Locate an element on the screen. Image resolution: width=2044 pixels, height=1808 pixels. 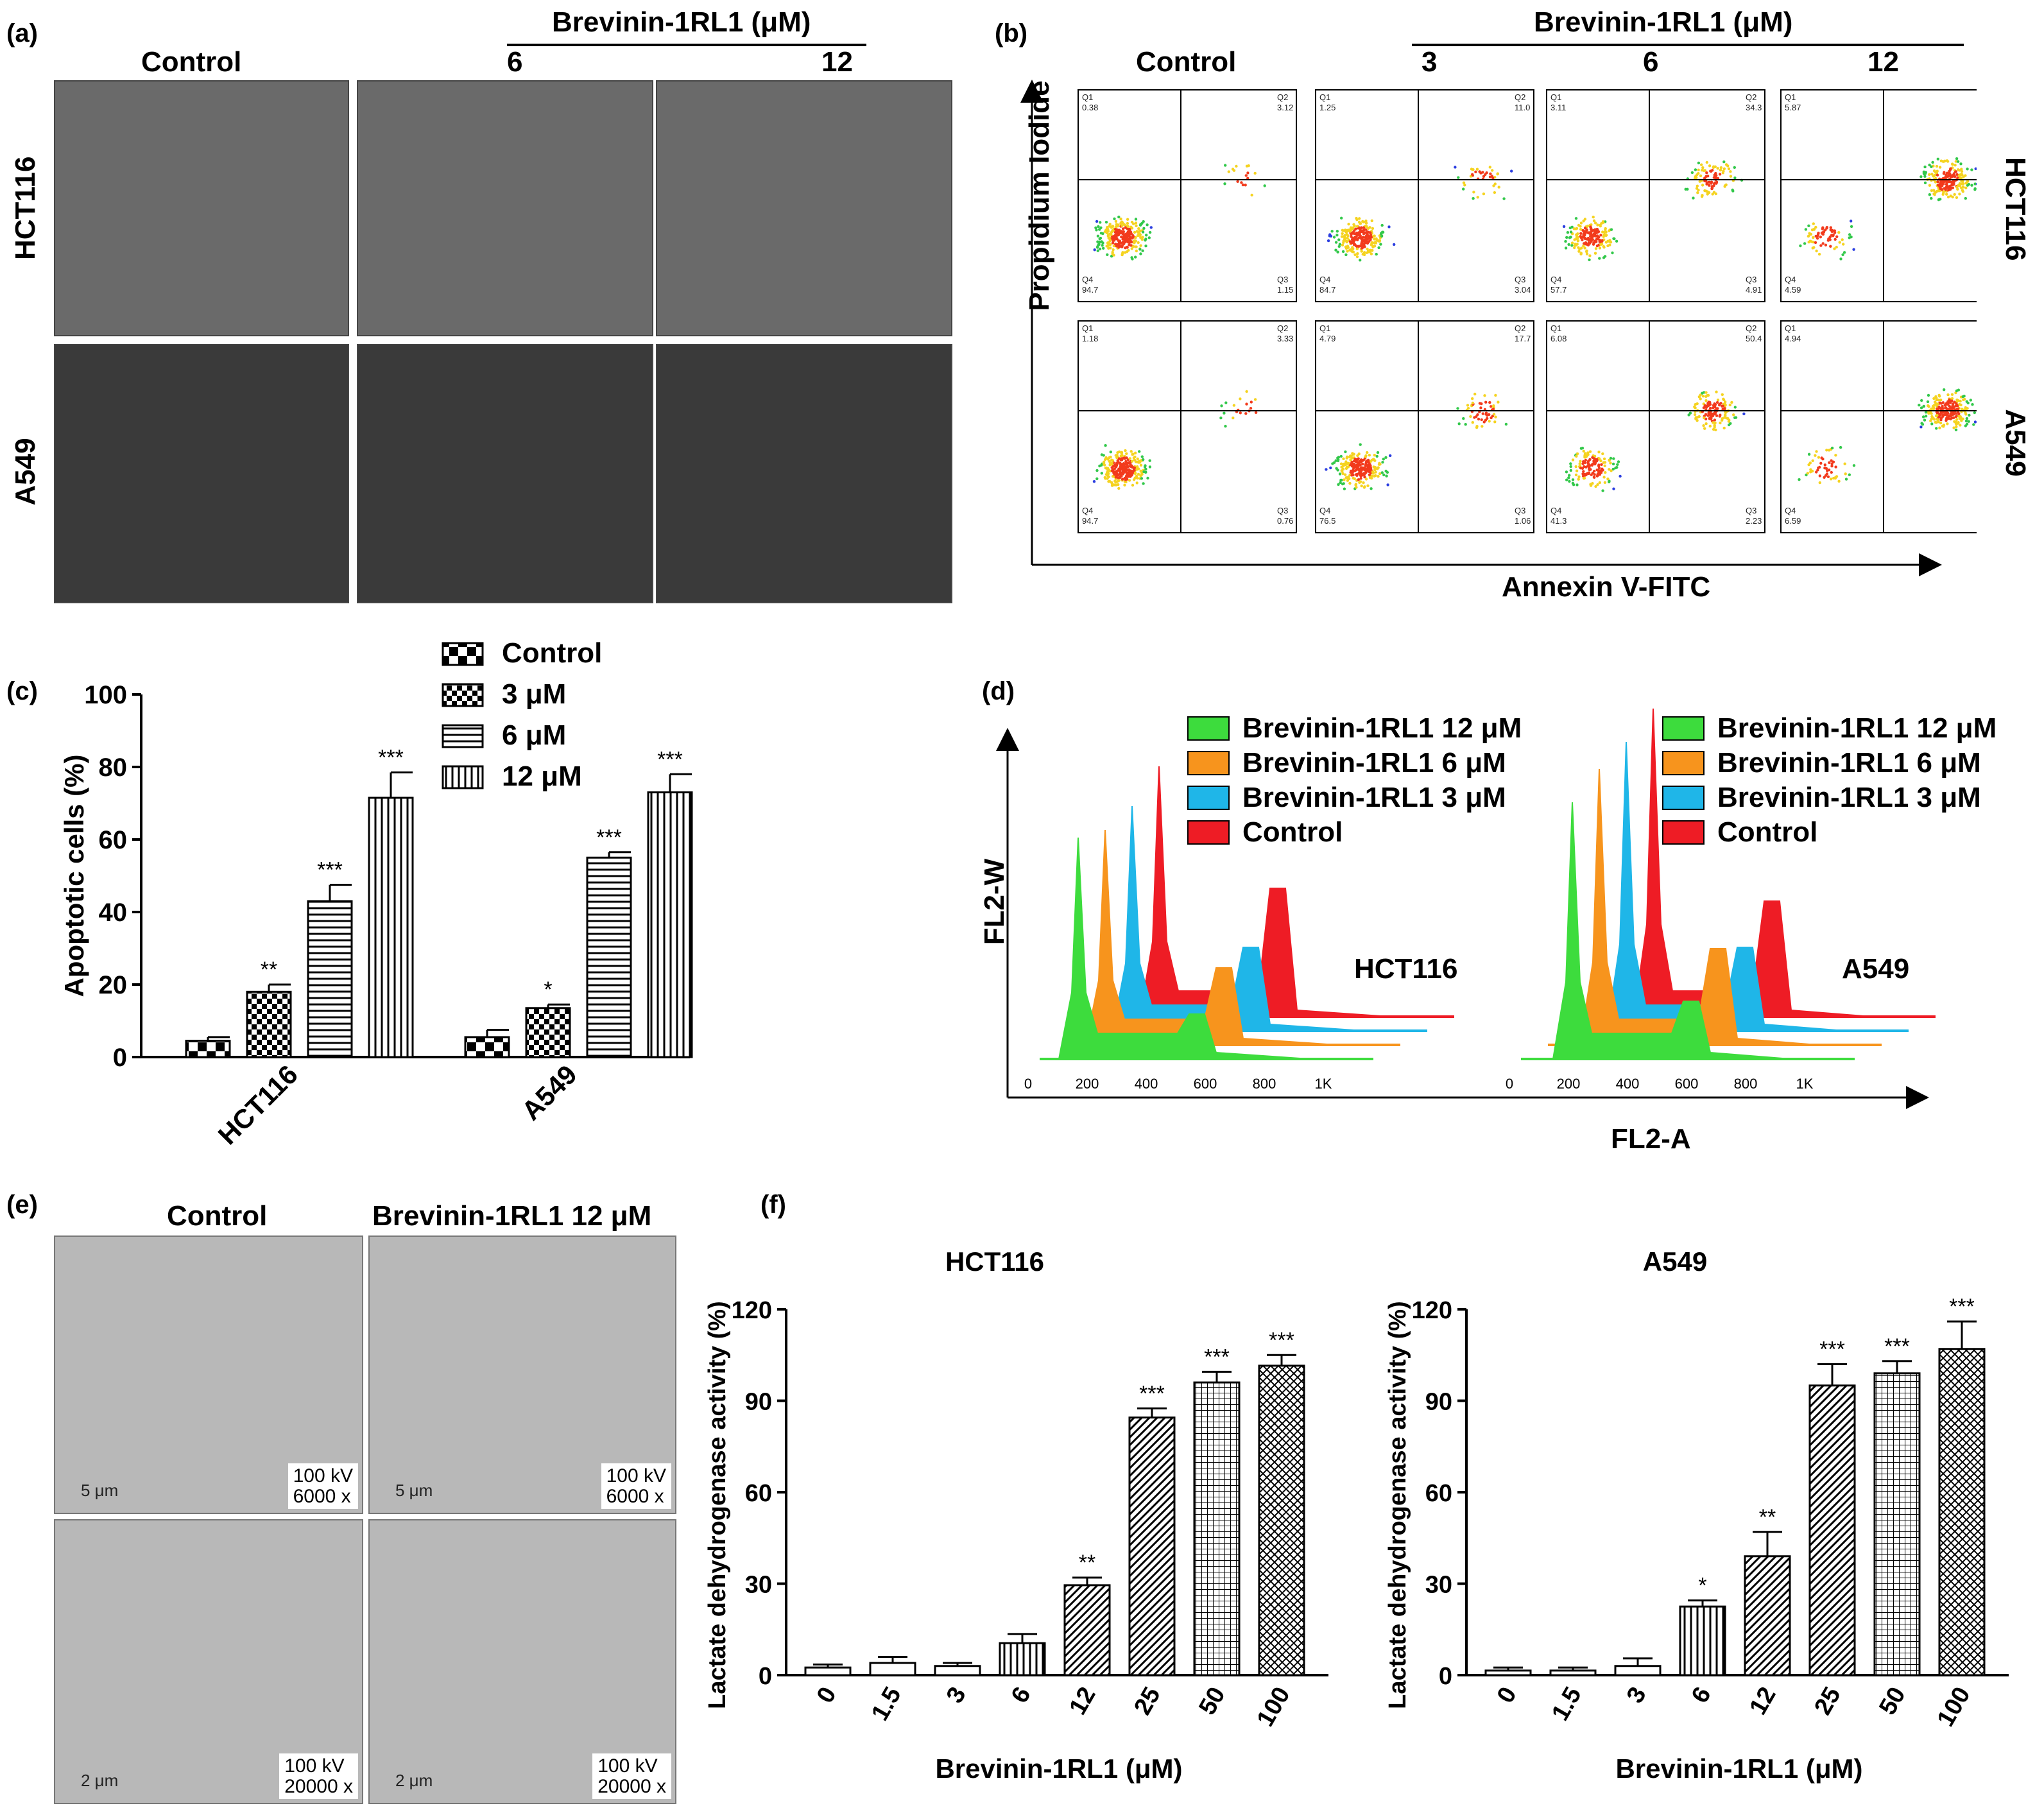
q2-label: Q2 is located at coordinates (1520, 97).